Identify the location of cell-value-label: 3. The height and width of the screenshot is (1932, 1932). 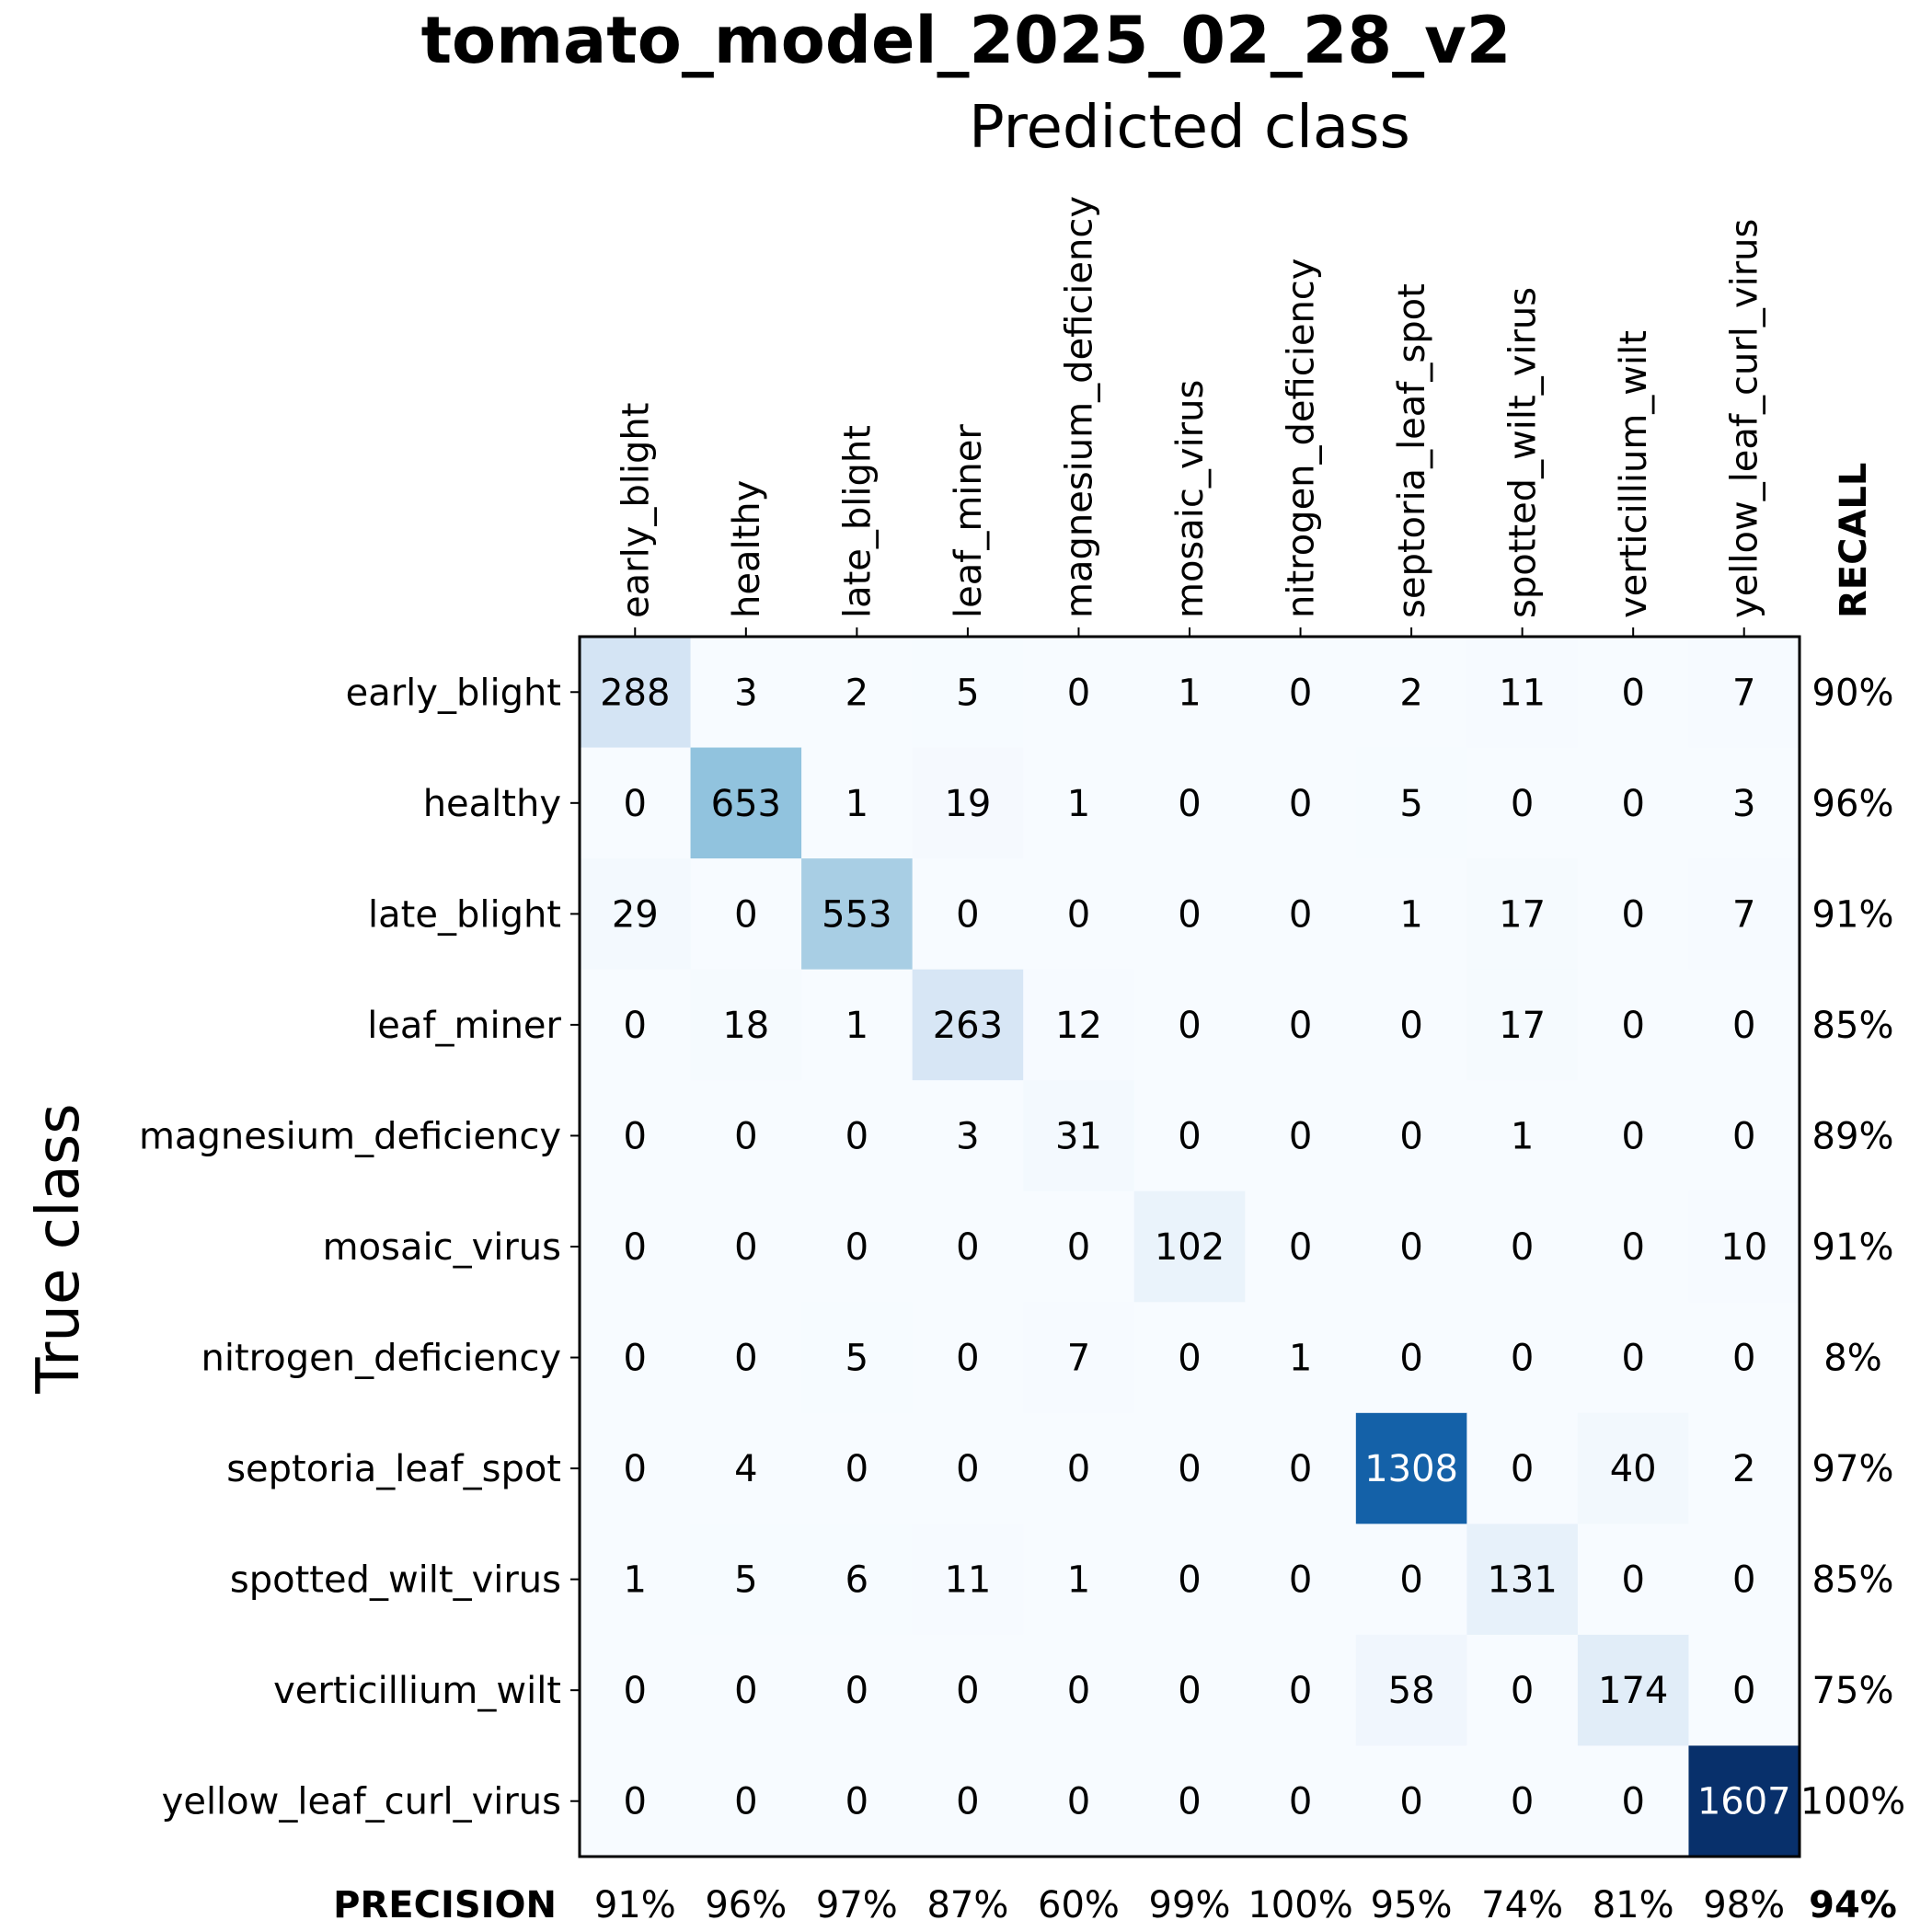
(745, 693).